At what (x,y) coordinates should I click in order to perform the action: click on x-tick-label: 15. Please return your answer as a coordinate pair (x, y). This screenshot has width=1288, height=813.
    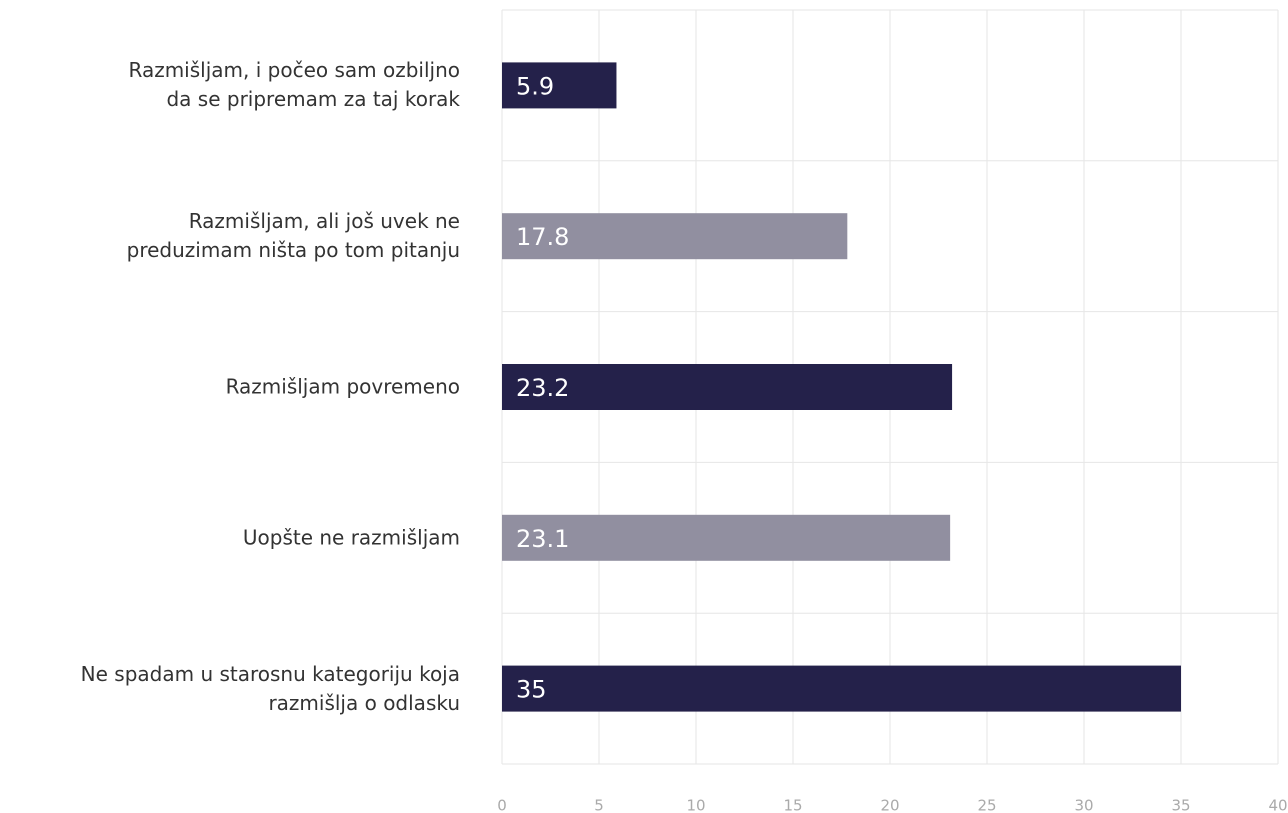
    Looking at the image, I should click on (792, 805).